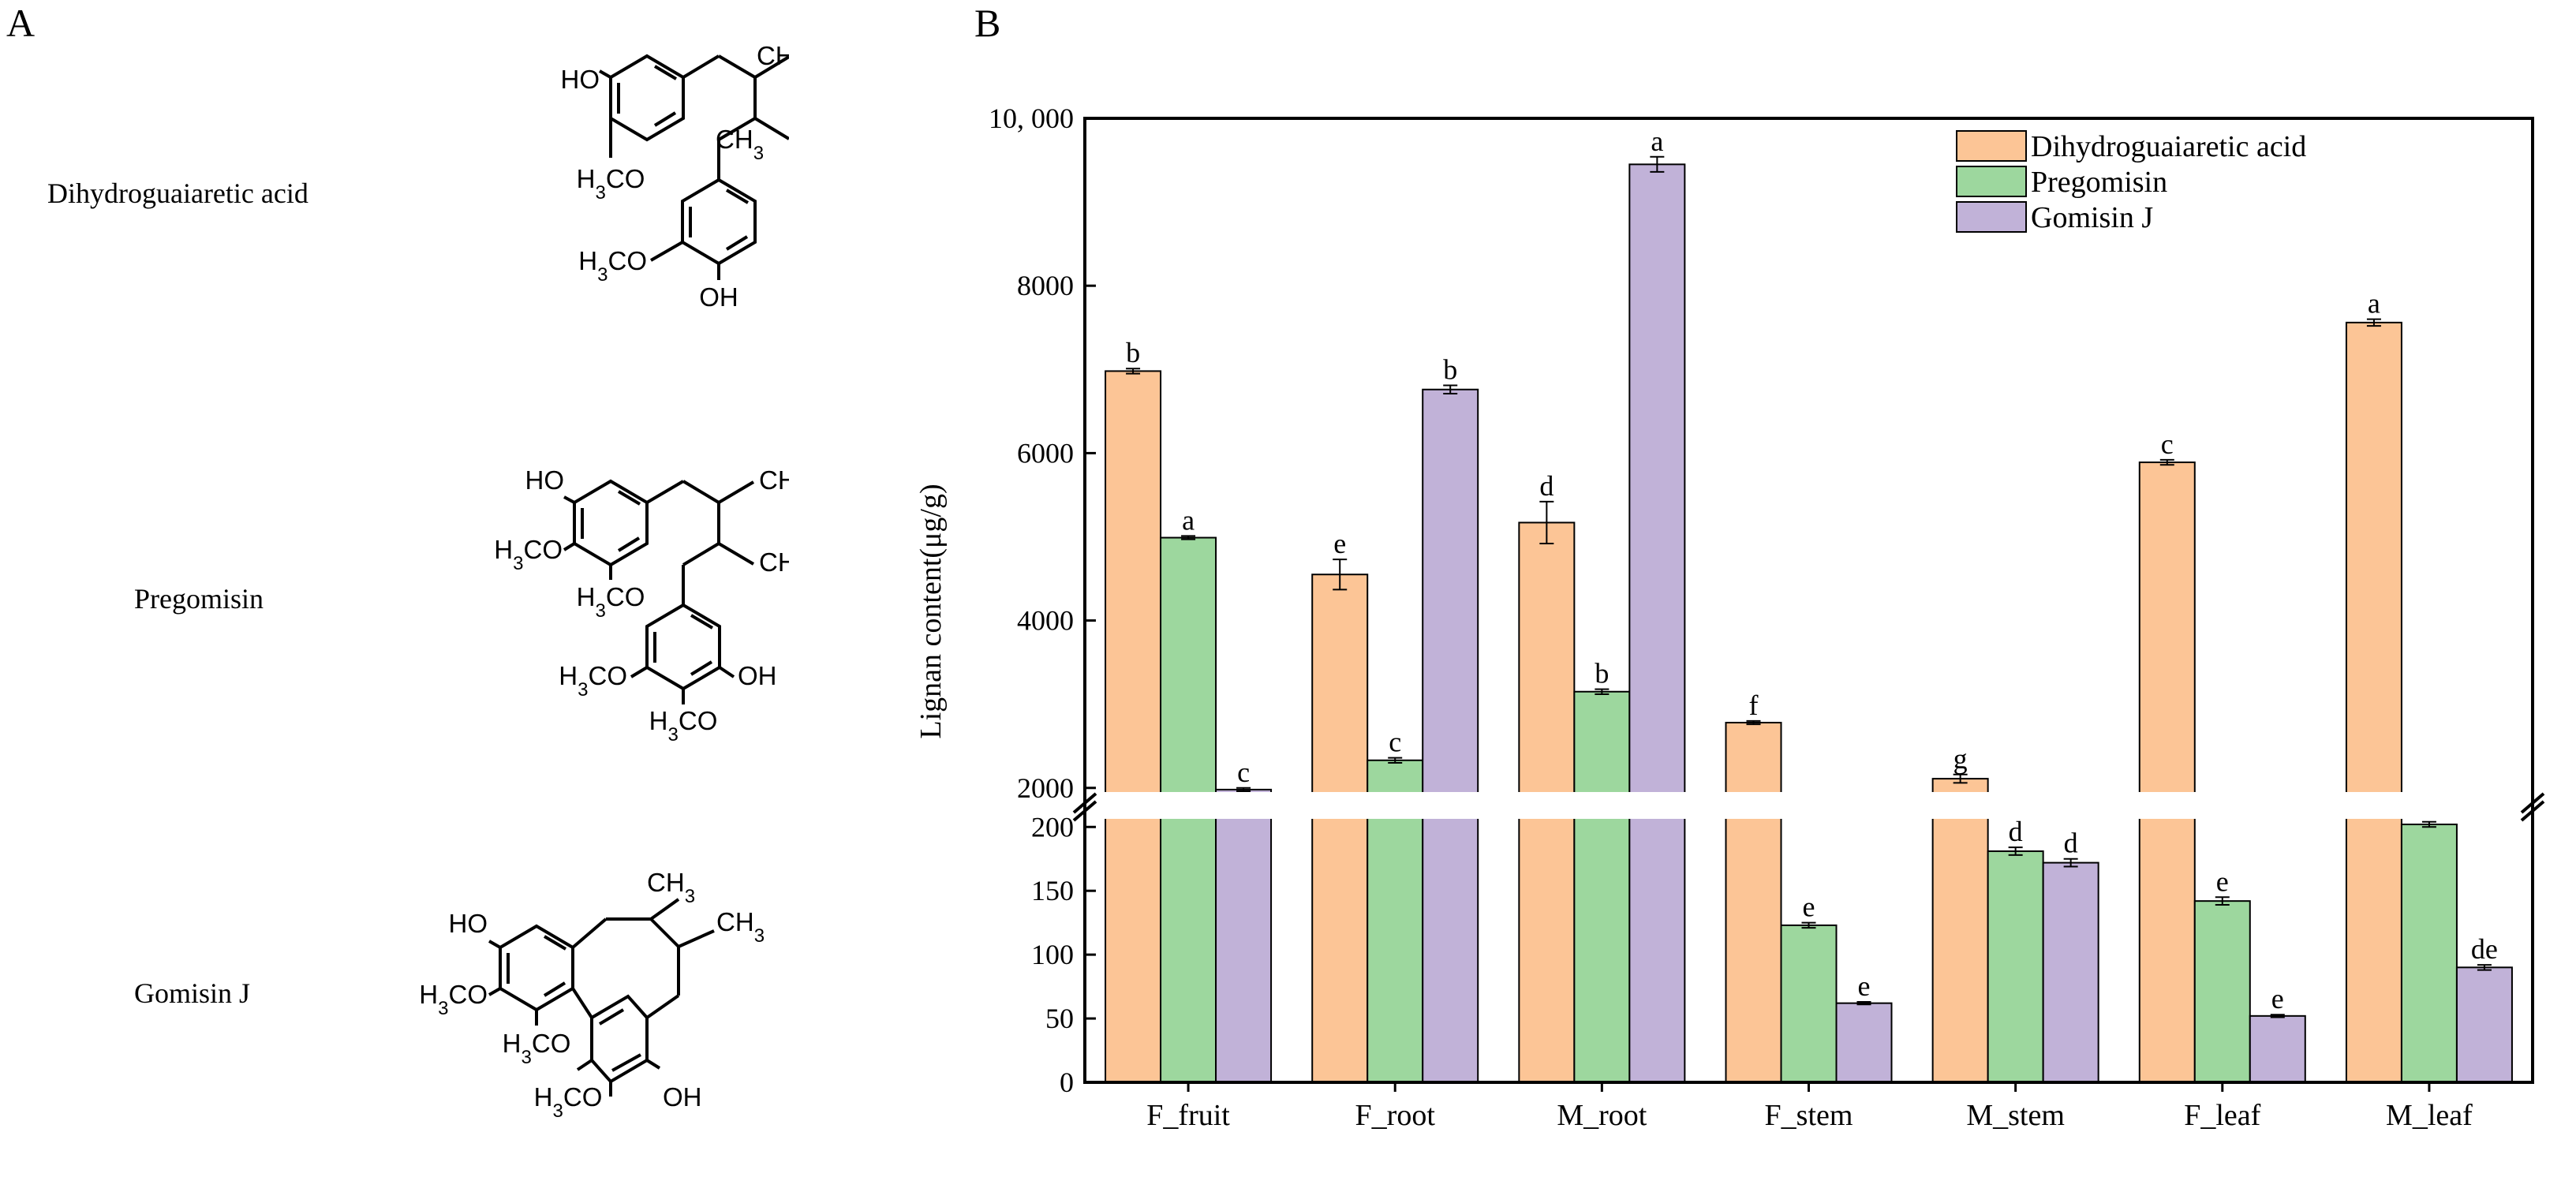  What do you see at coordinates (2099, 183) in the screenshot?
I see `legend-label: Pregomisin` at bounding box center [2099, 183].